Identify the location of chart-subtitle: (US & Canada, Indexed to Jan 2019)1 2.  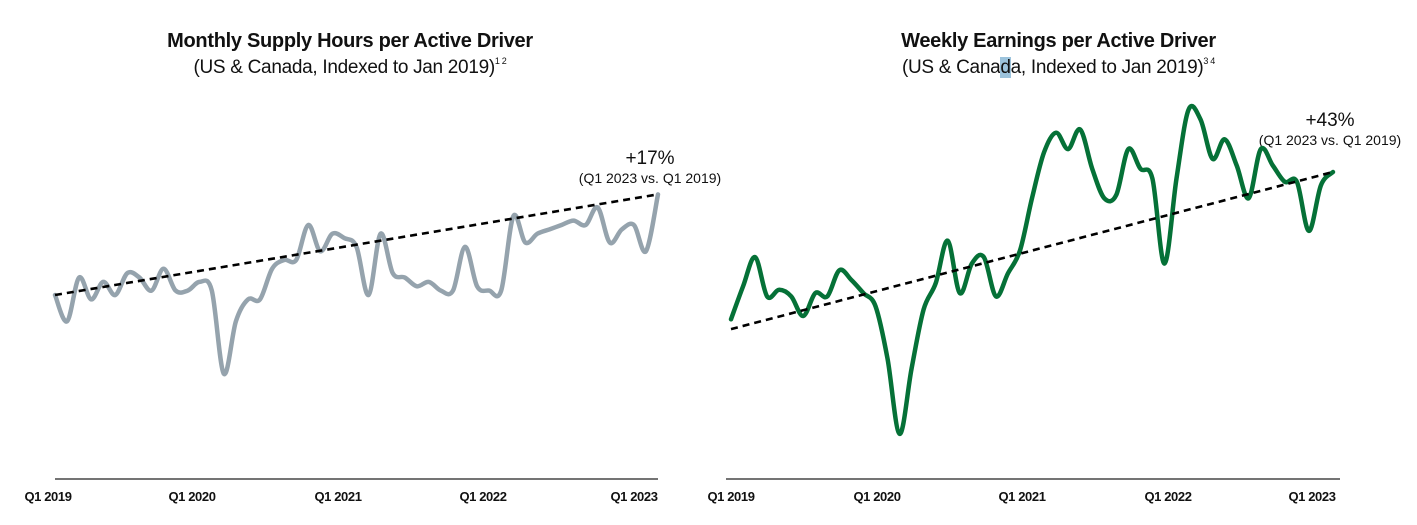
(350, 67).